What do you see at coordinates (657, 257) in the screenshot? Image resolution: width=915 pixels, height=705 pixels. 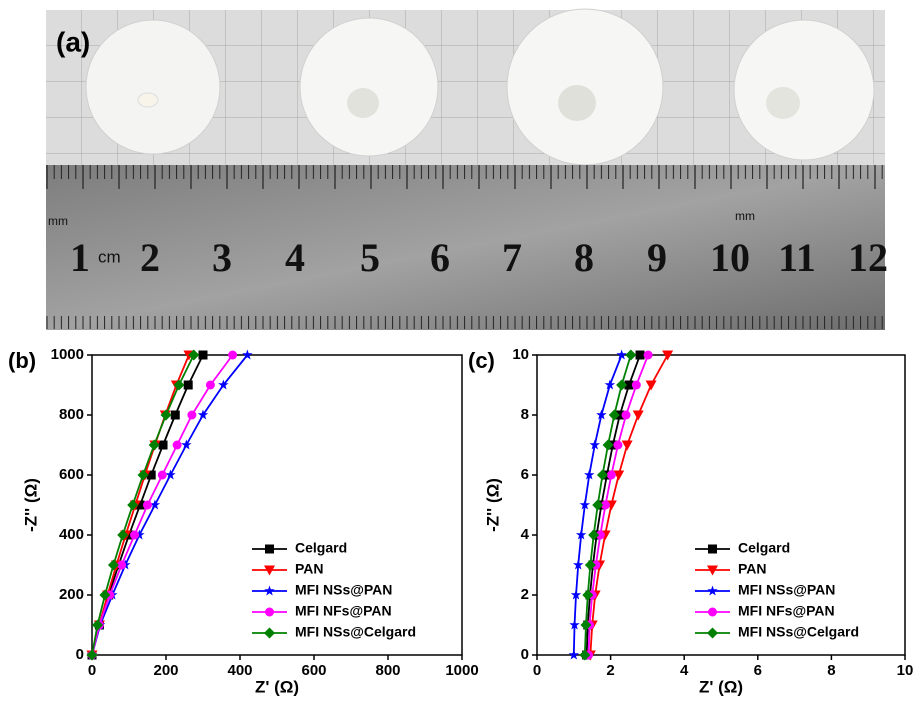 I see `ruler-number: 9` at bounding box center [657, 257].